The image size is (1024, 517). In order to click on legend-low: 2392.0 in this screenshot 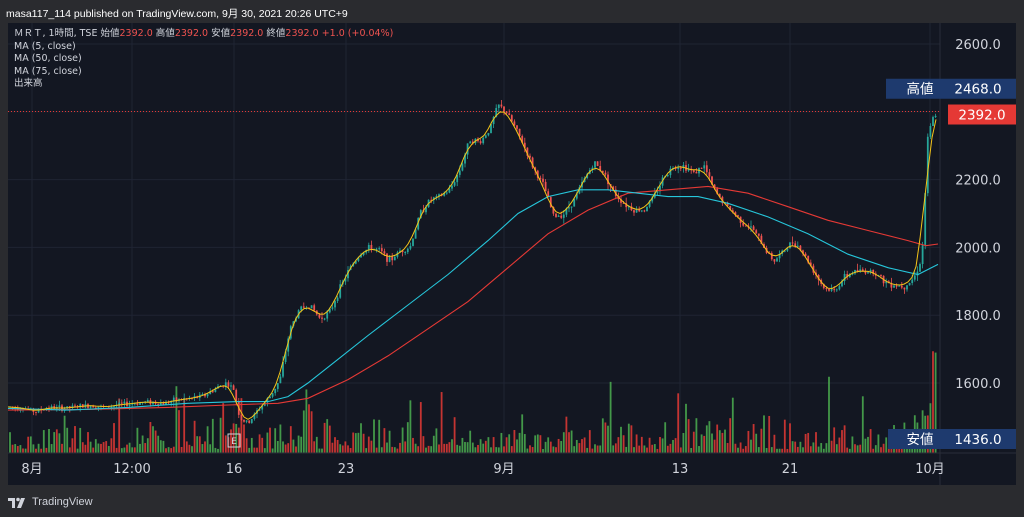, I will do `click(247, 33)`.